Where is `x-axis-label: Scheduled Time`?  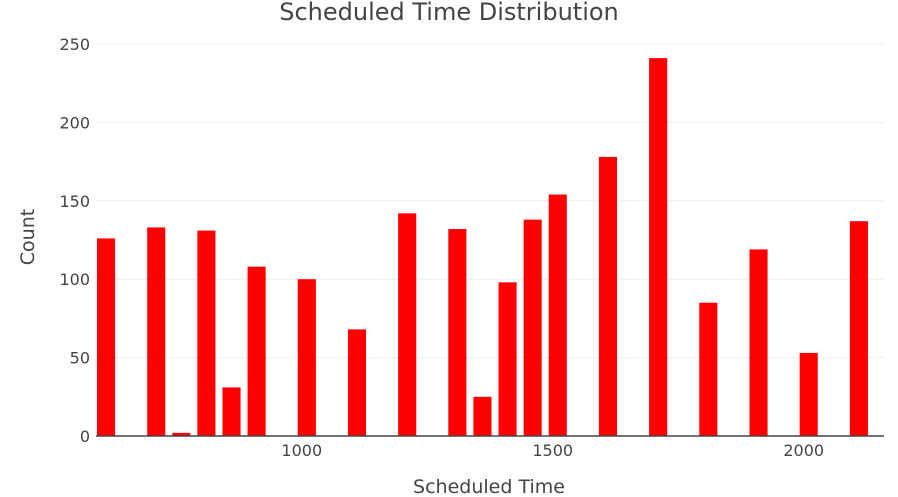
x-axis-label: Scheduled Time is located at coordinates (489, 486).